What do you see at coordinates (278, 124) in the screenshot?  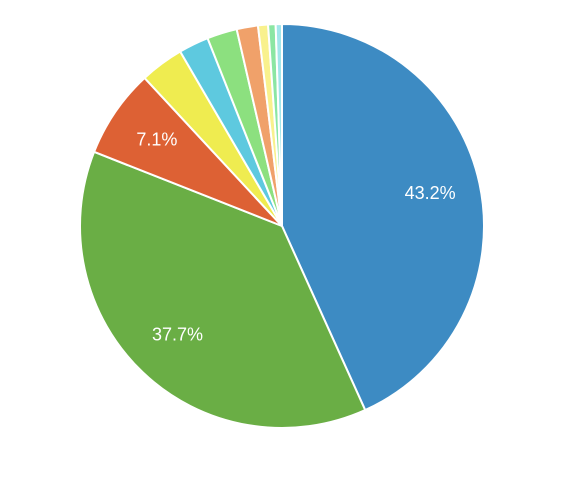 I see `pie-slice` at bounding box center [278, 124].